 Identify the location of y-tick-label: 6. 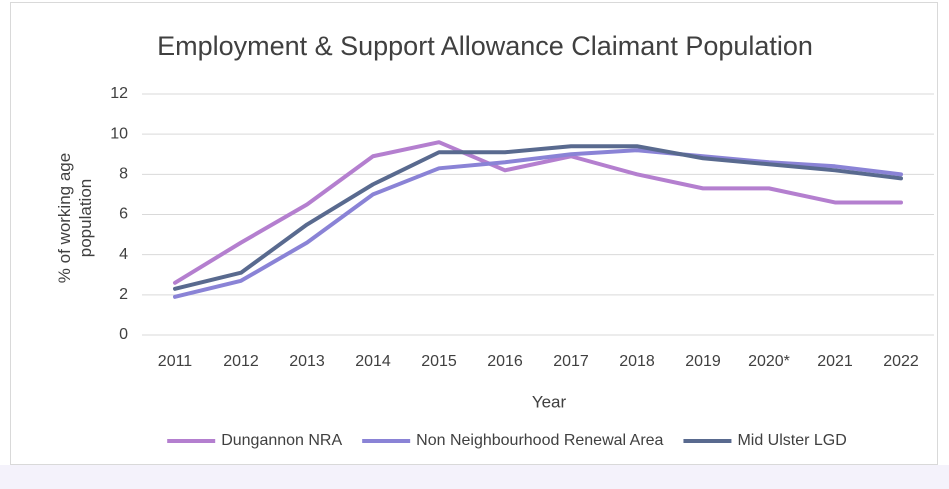
(123, 214).